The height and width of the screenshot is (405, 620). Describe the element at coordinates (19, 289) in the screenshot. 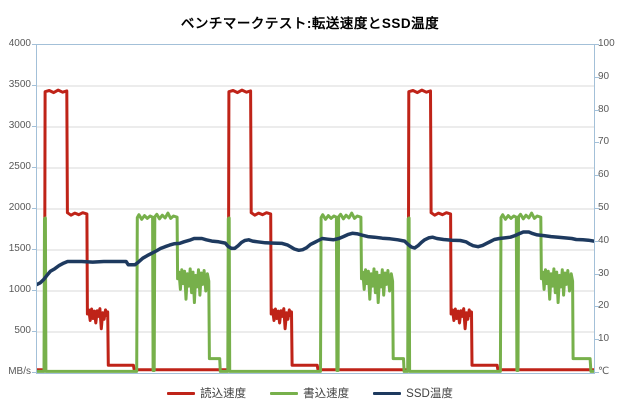

I see `y-tick-label: 1000` at that location.